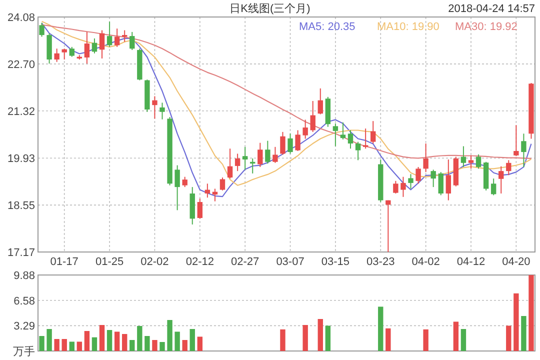 This screenshot has width=540, height=360. I want to click on text: MA10: 19.90, so click(408, 27).